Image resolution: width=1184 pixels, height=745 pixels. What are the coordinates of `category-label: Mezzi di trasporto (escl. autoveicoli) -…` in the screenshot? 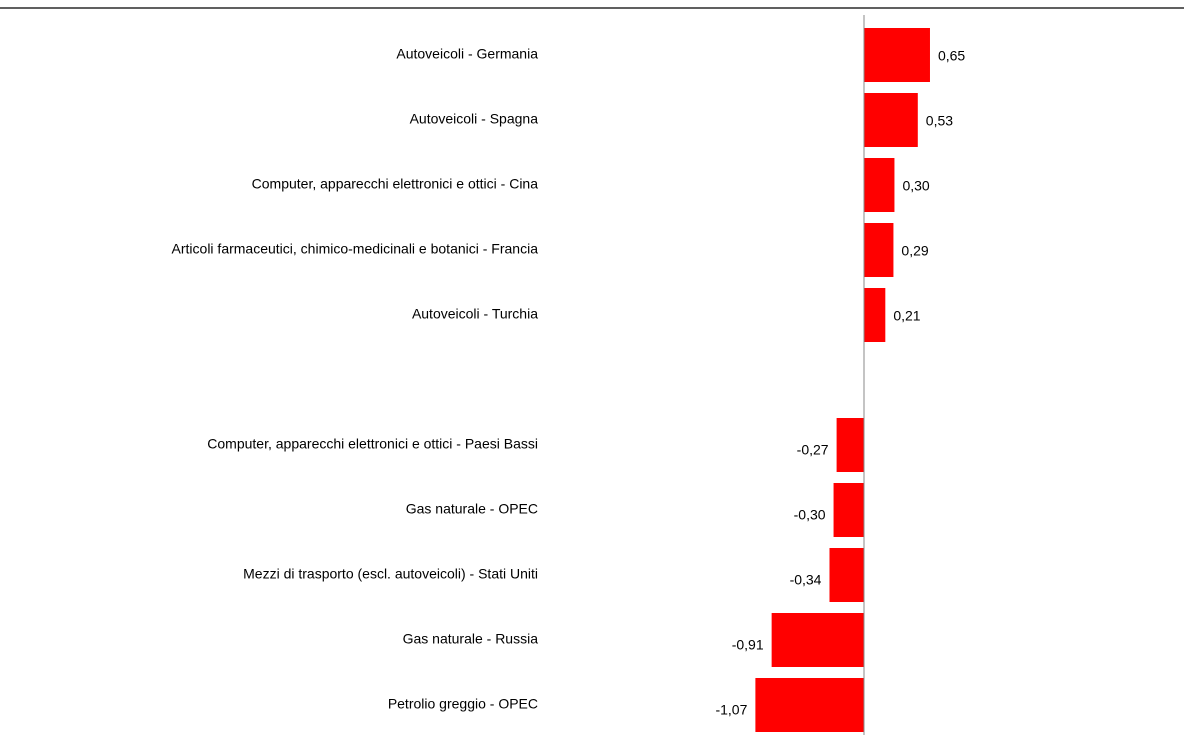 It's located at (390, 574).